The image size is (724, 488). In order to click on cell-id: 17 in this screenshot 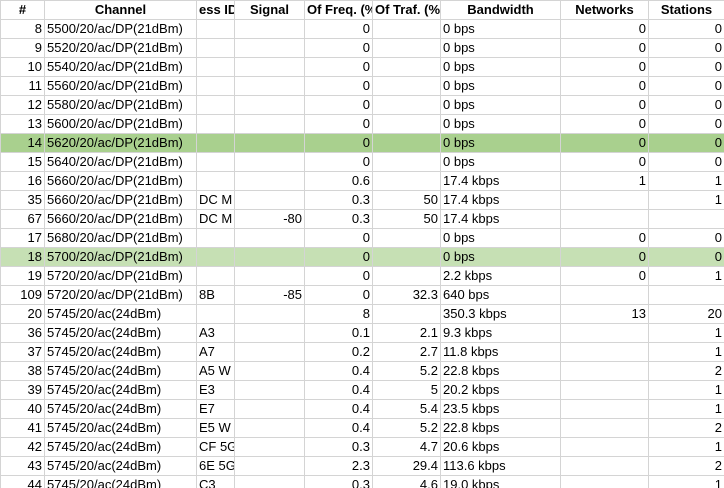, I will do `click(22, 238)`.